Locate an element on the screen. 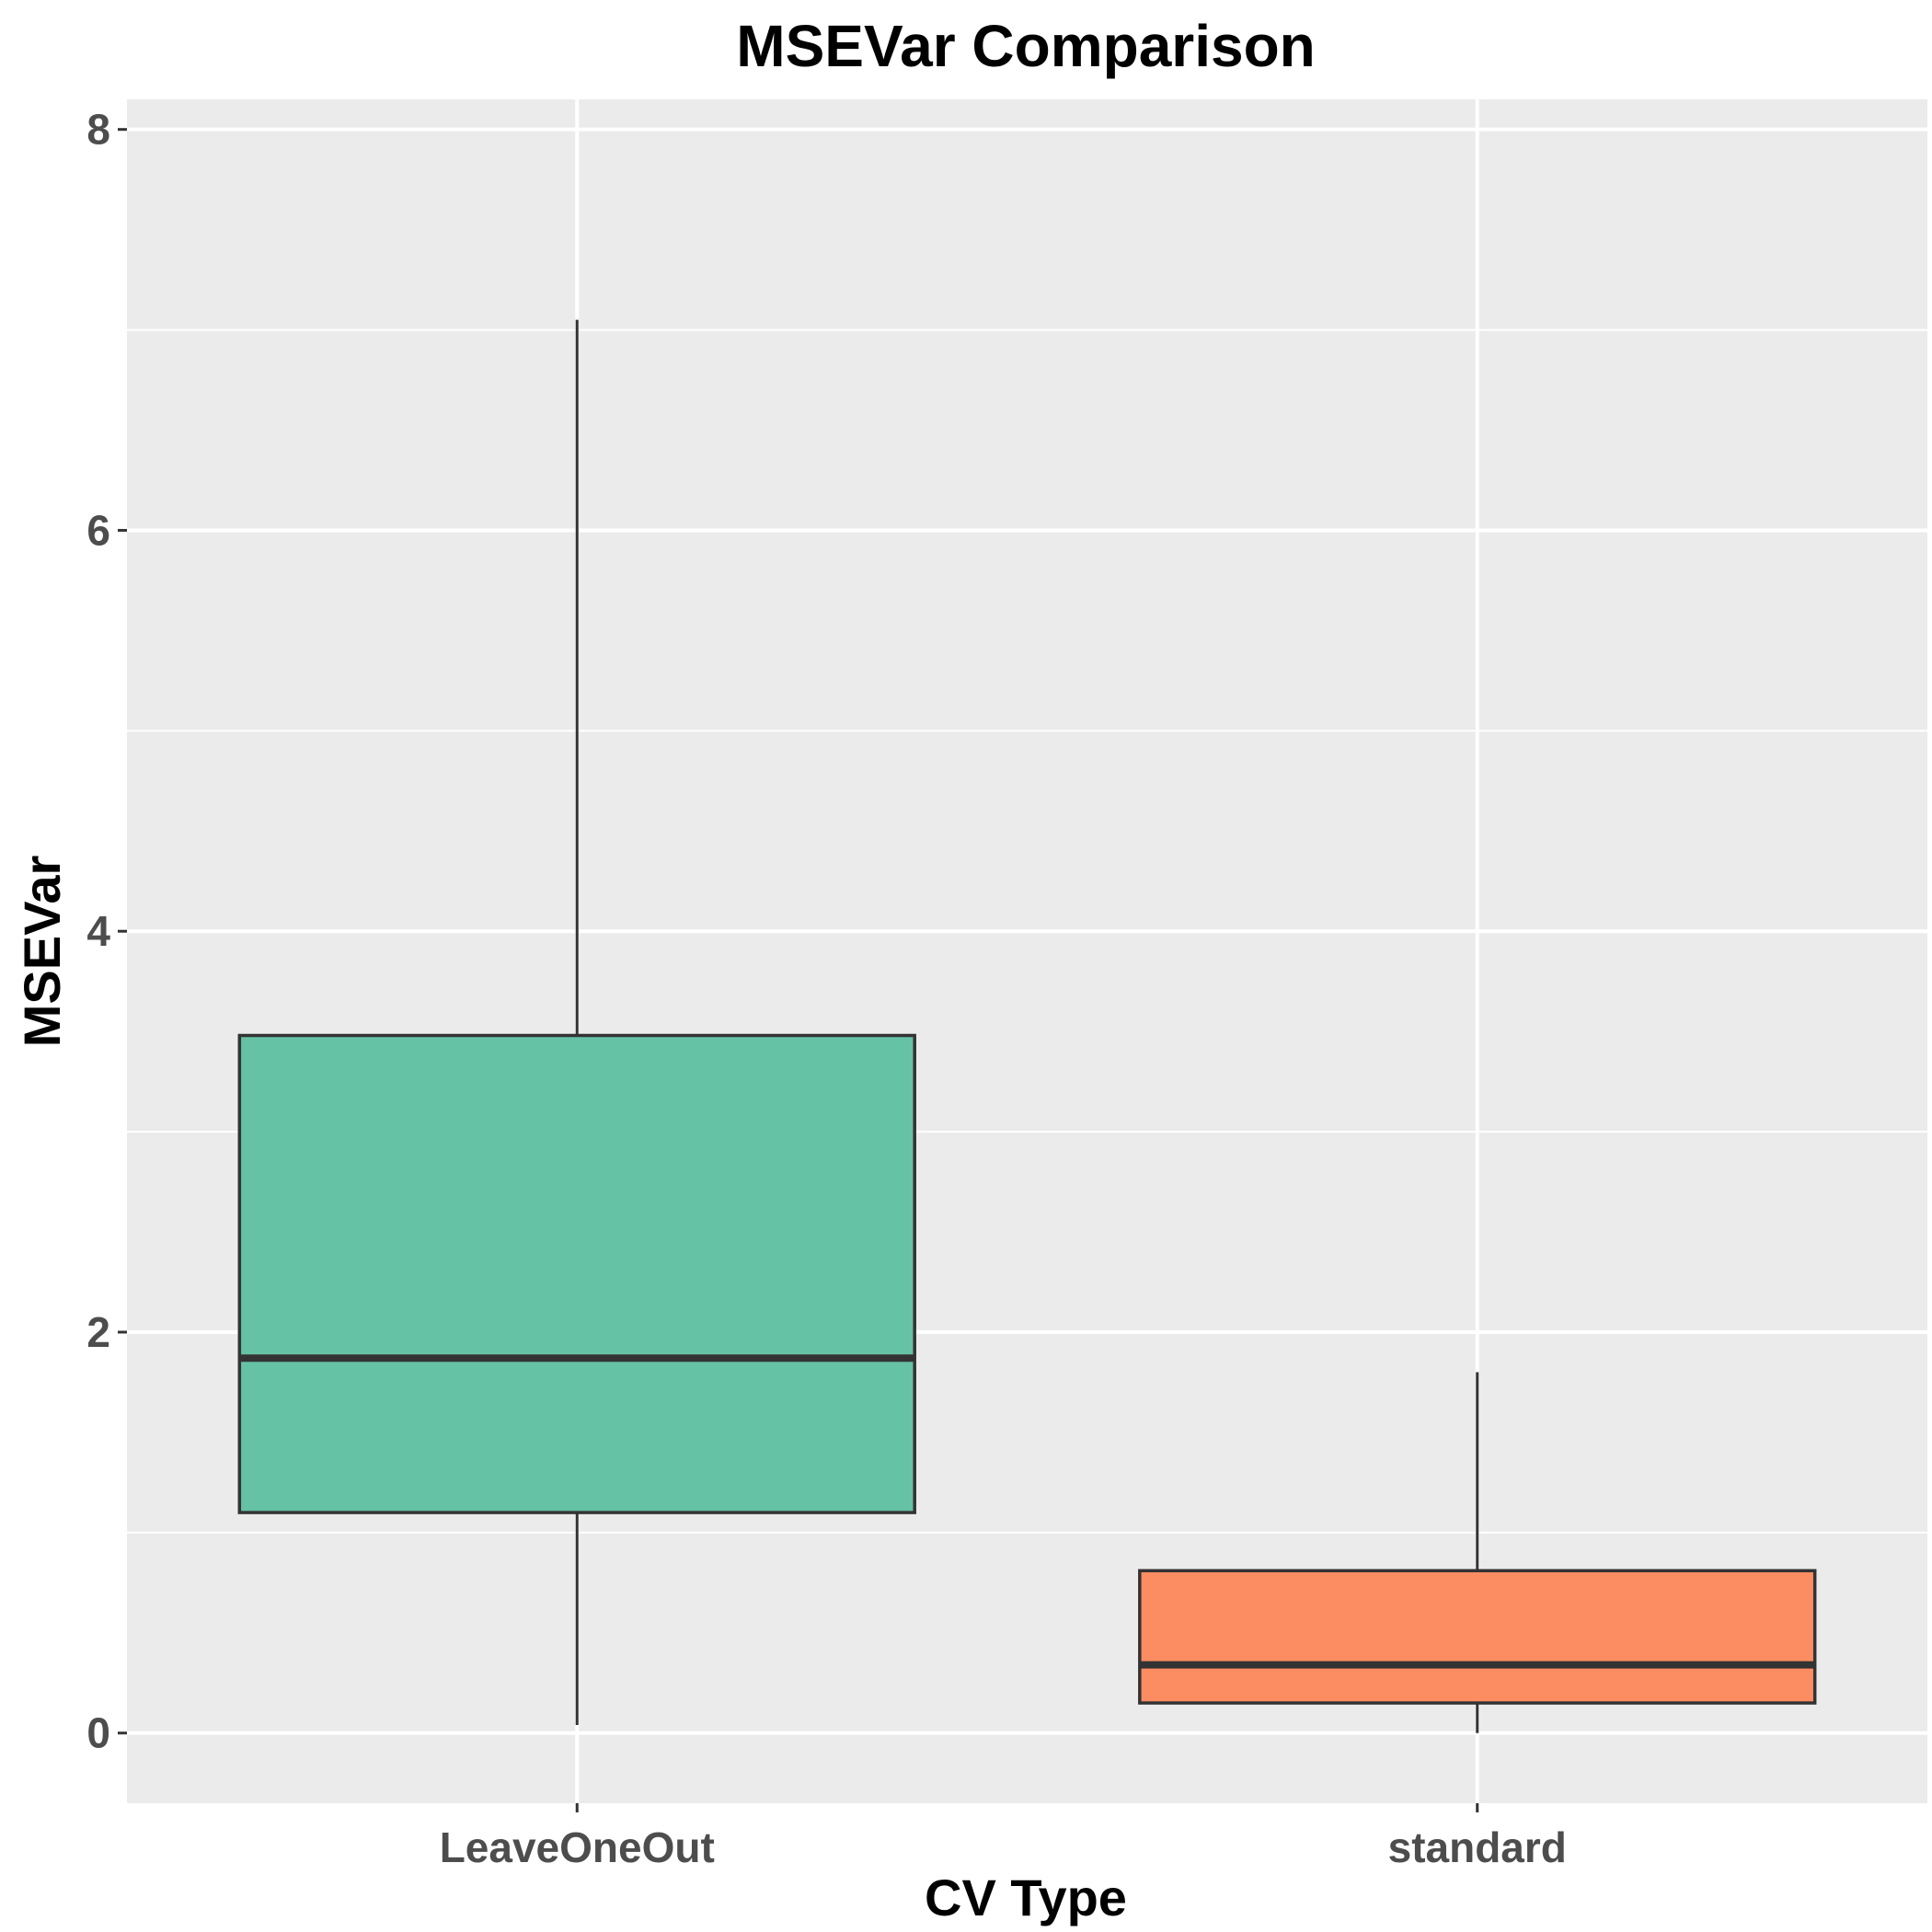  y-tick-label: 4 is located at coordinates (98, 931).